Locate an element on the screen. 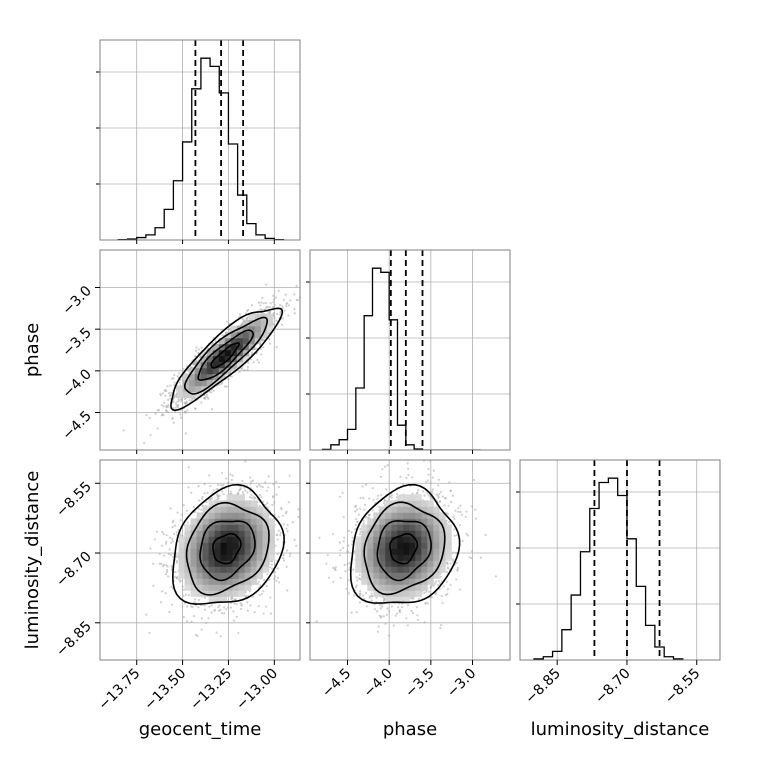 This screenshot has height=760, width=760. x-tick-label: −8.70 is located at coordinates (613, 687).